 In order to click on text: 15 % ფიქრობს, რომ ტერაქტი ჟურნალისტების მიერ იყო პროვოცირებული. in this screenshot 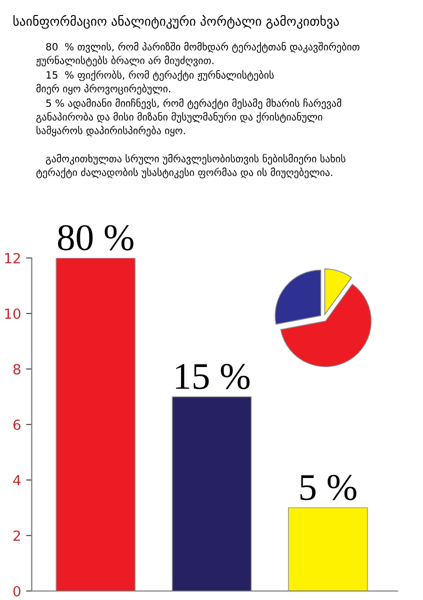, I will do `click(155, 82)`.